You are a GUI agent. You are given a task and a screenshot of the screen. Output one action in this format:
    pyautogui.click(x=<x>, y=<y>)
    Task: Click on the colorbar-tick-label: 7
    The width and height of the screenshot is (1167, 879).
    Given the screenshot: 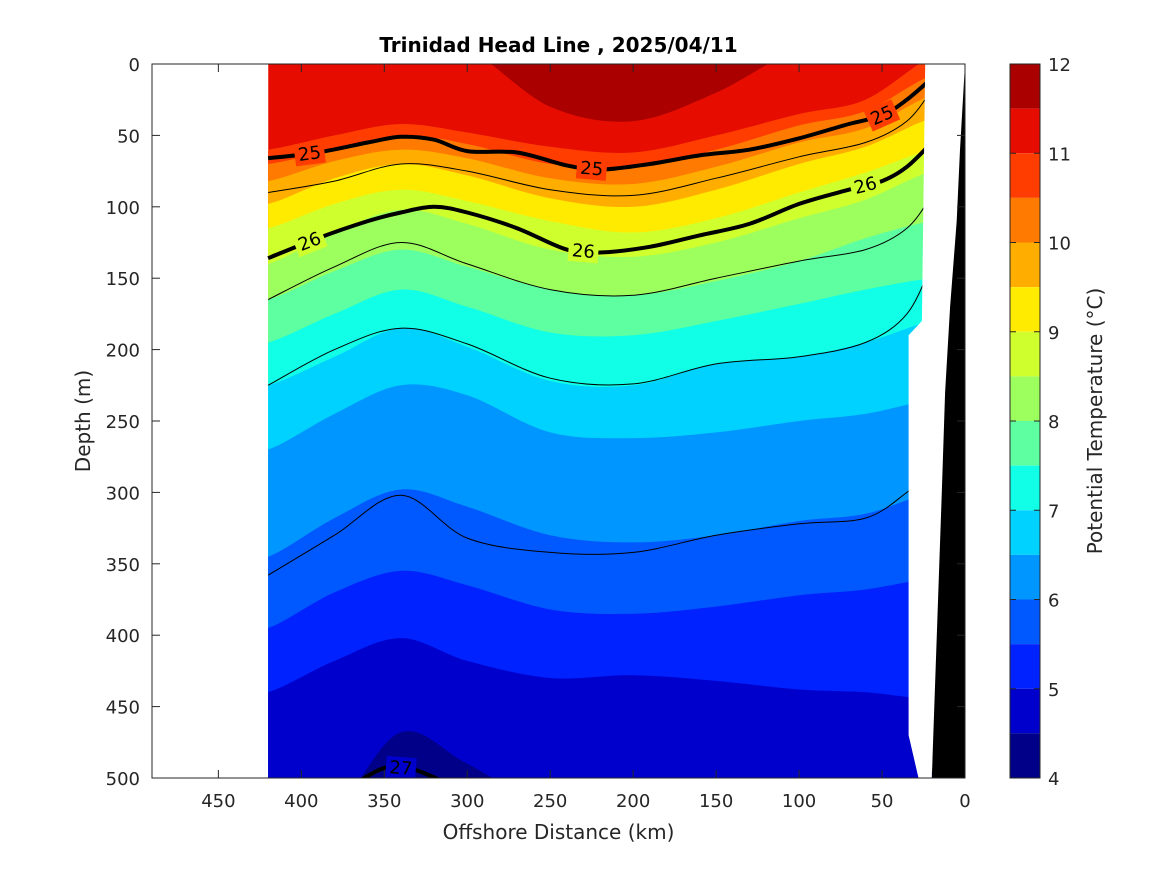 What is the action you would take?
    pyautogui.click(x=1053, y=511)
    